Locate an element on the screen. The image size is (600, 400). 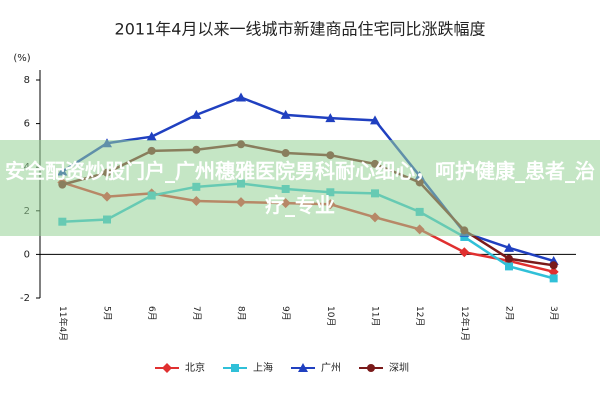
x-tick-label: 11月 is located at coordinates (375, 316).